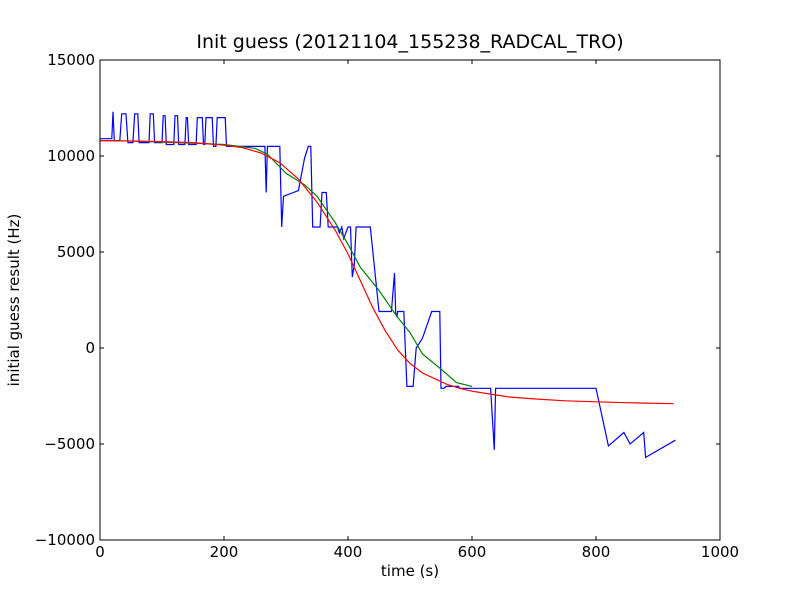 This screenshot has height=600, width=800. What do you see at coordinates (100, 552) in the screenshot?
I see `x-tick-label: 0` at bounding box center [100, 552].